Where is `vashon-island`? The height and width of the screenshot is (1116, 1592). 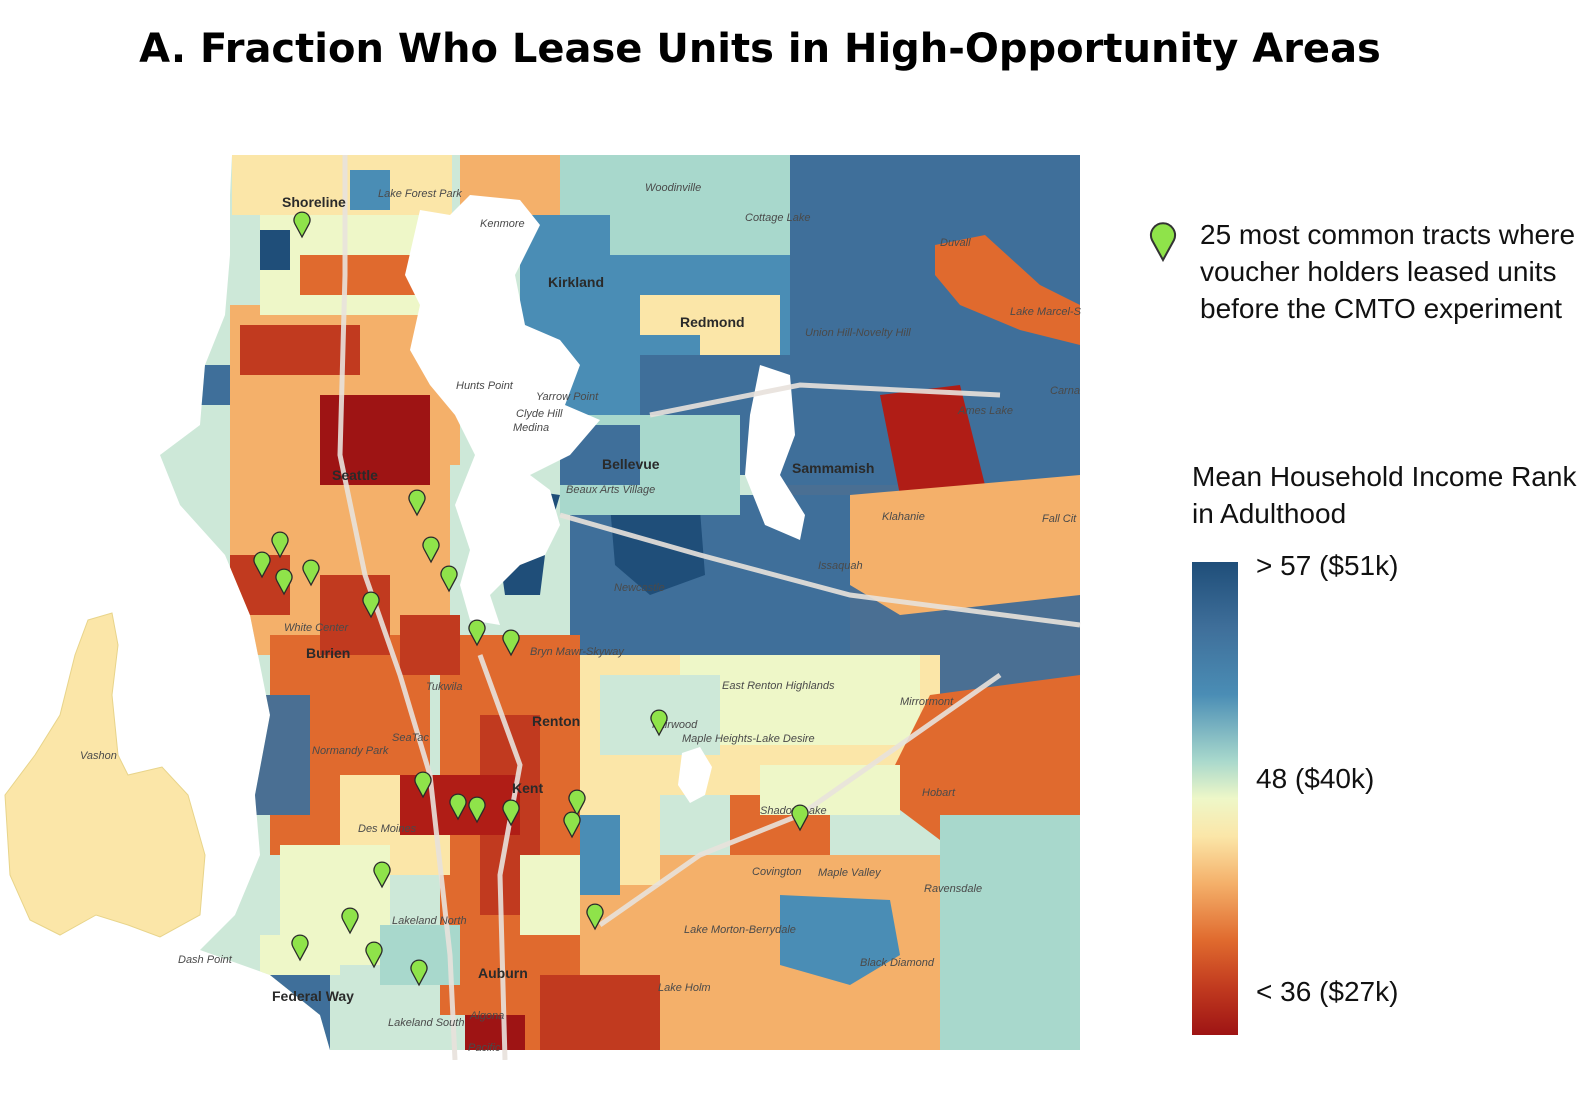 vashon-island is located at coordinates (105, 775).